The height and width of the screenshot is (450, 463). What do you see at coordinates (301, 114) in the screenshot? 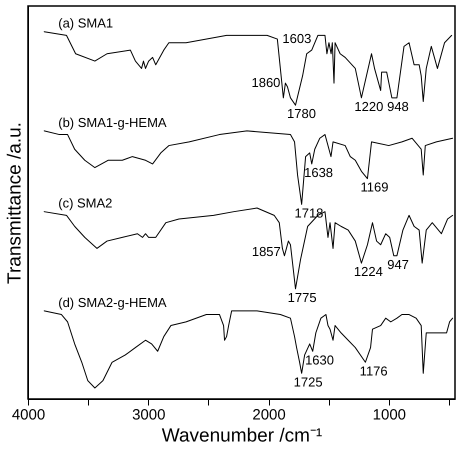
I see `annotation: 1780` at bounding box center [301, 114].